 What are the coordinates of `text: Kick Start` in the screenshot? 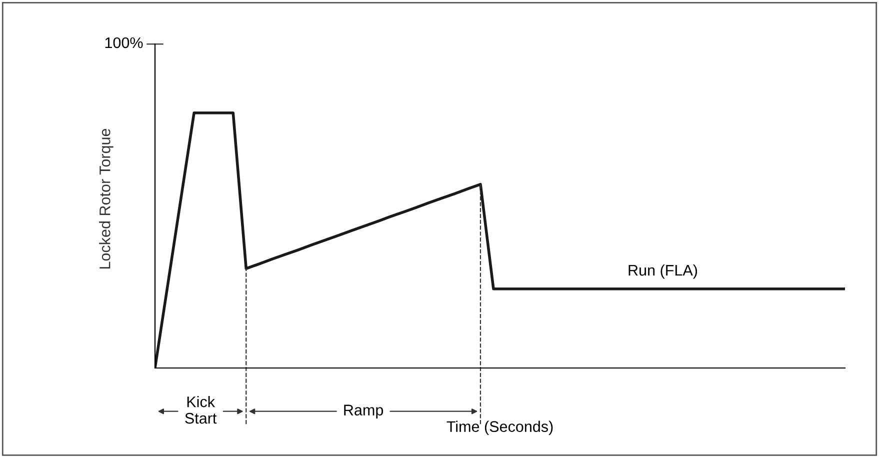 It's located at (201, 410).